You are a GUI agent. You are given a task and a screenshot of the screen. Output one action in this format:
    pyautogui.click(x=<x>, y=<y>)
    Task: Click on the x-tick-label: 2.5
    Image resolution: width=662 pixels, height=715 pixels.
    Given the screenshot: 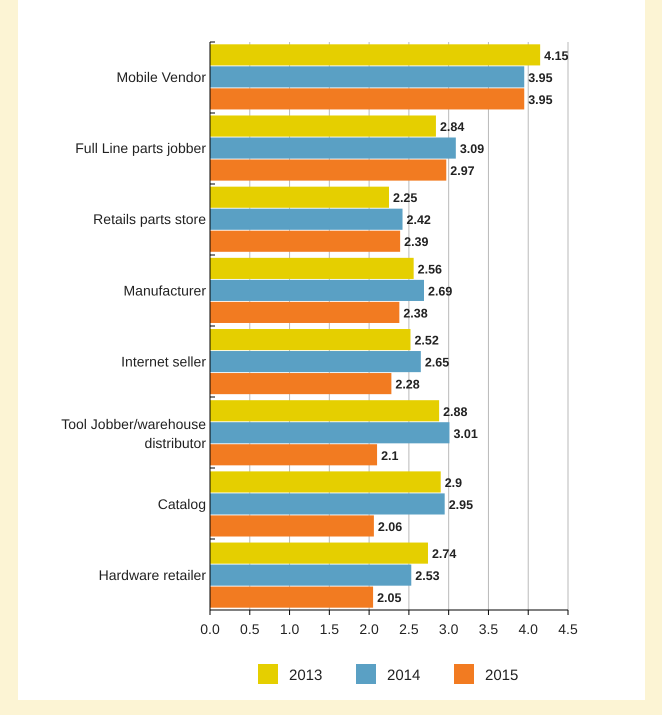 What is the action you would take?
    pyautogui.click(x=409, y=629)
    